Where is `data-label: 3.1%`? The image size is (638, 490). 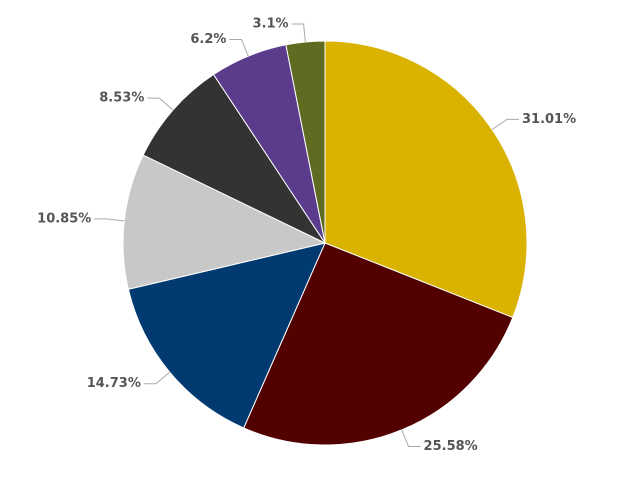
data-label: 3.1% is located at coordinates (271, 24).